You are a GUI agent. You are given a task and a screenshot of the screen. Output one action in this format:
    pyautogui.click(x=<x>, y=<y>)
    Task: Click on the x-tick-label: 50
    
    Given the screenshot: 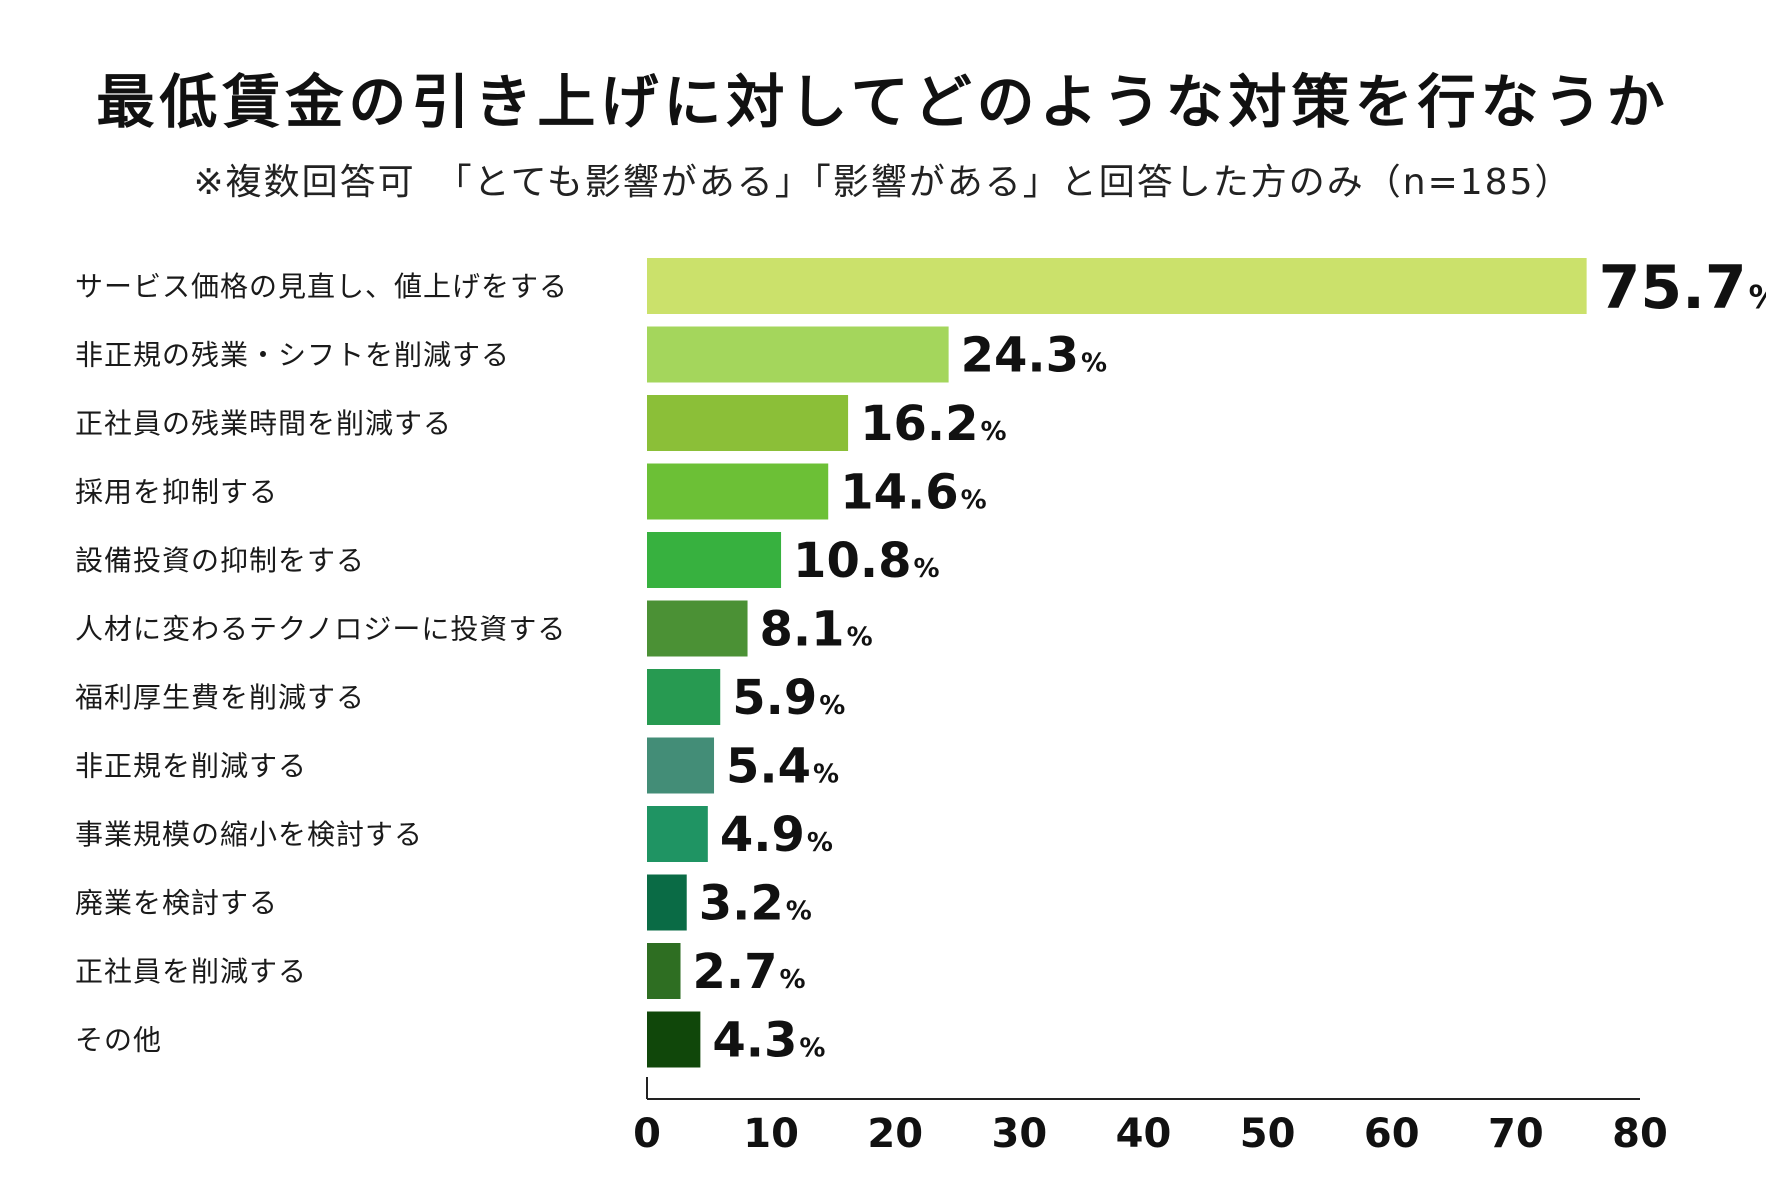 What is the action you would take?
    pyautogui.click(x=1268, y=1134)
    